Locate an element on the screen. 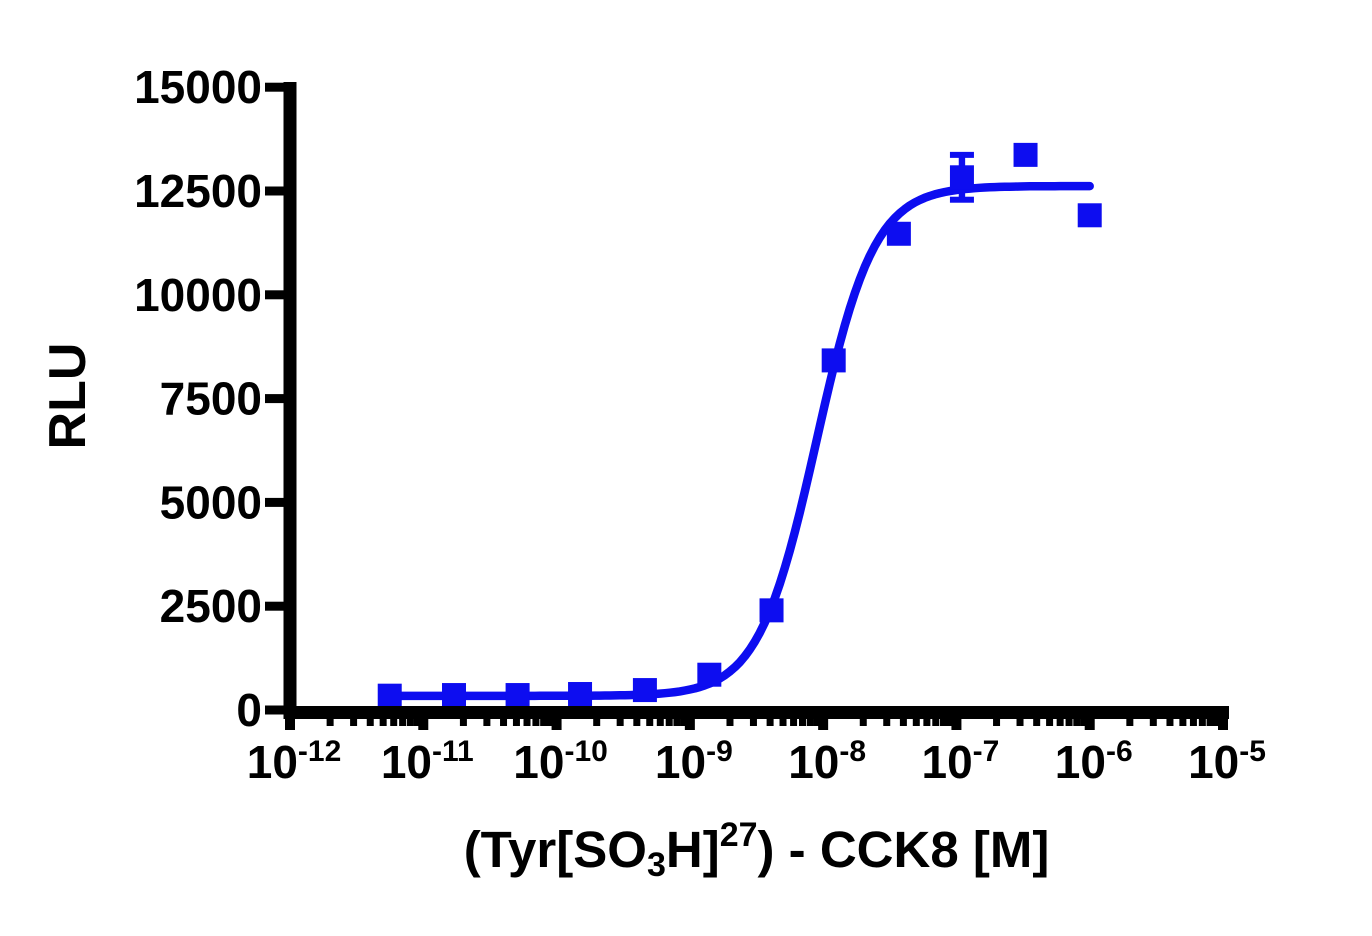 The image size is (1372, 936). y-tick-label: 15000 is located at coordinates (198, 87).